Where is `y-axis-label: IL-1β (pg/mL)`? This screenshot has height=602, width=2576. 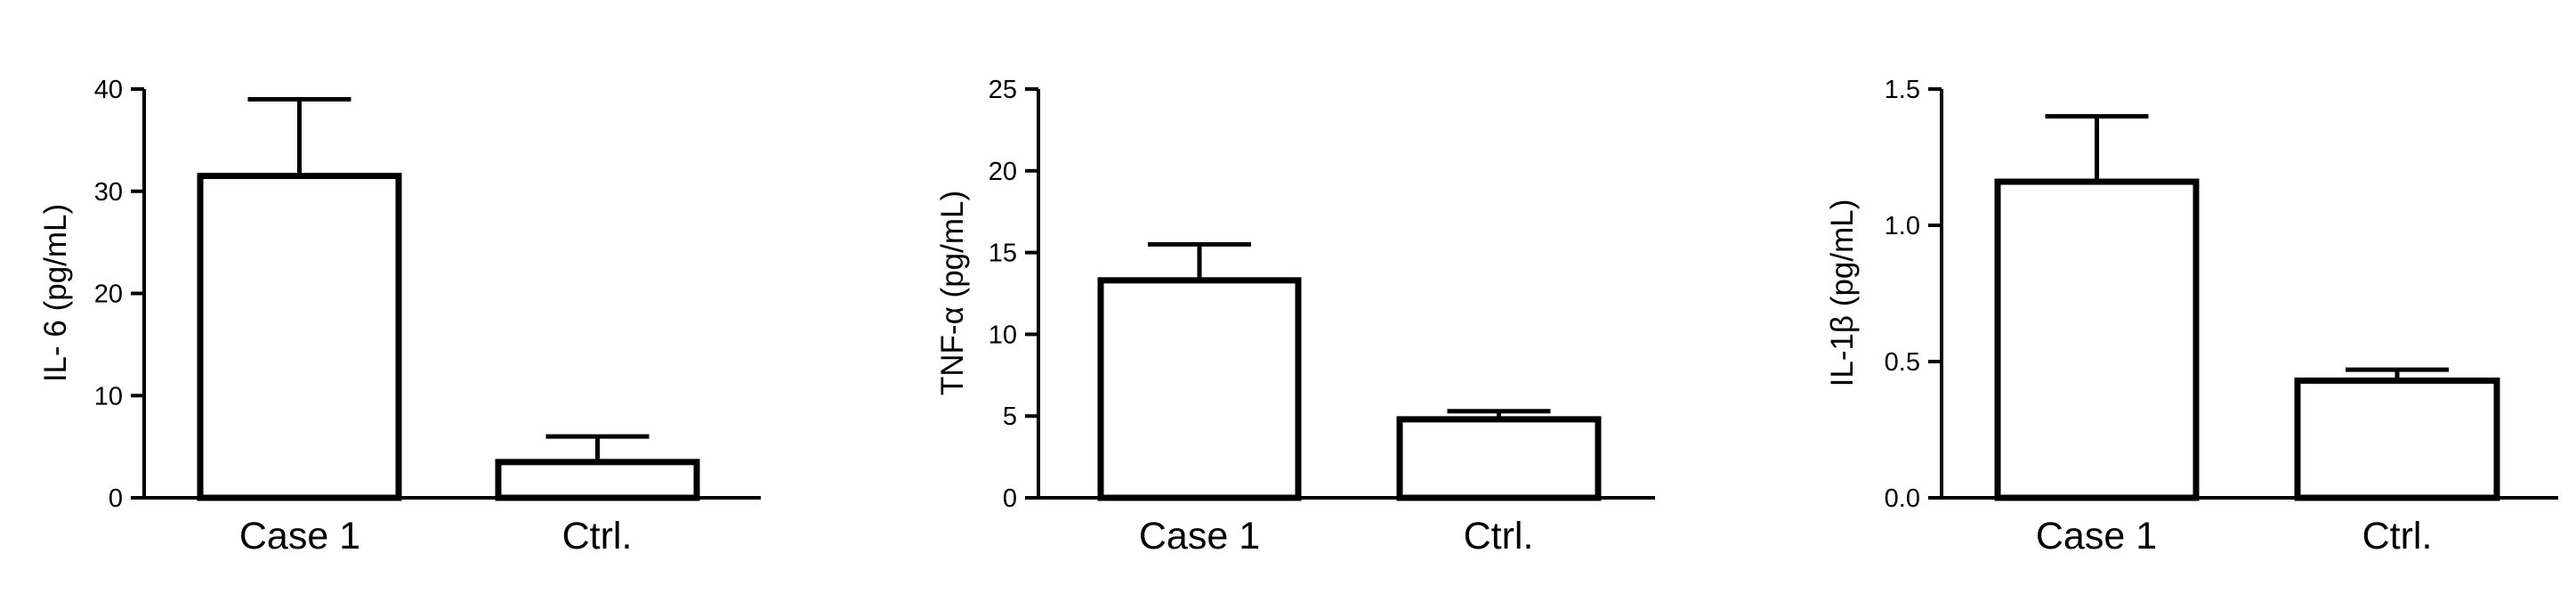 y-axis-label: IL-1β (pg/mL) is located at coordinates (1842, 293).